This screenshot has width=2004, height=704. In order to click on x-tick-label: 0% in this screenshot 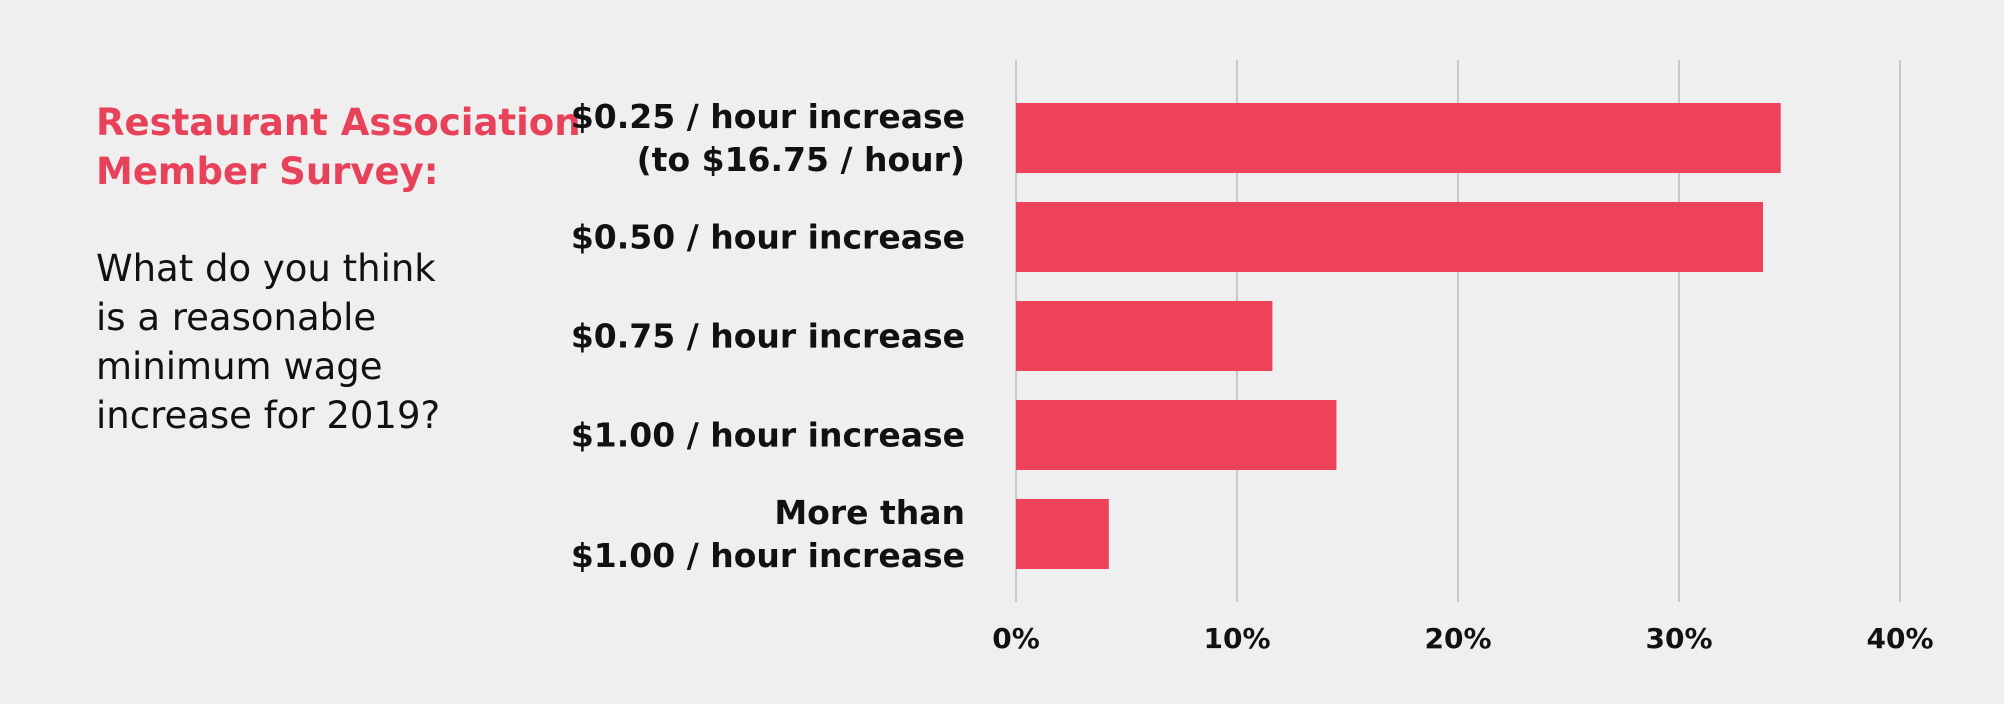, I will do `click(1016, 638)`.